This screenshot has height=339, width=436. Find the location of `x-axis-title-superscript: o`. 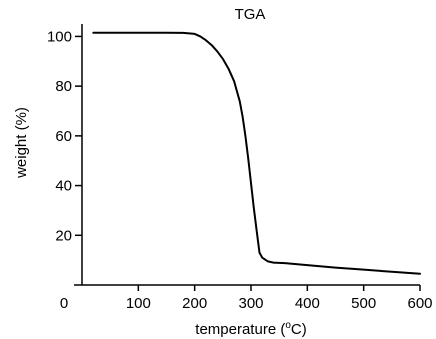

x-axis-title-superscript: o is located at coordinates (288, 325).